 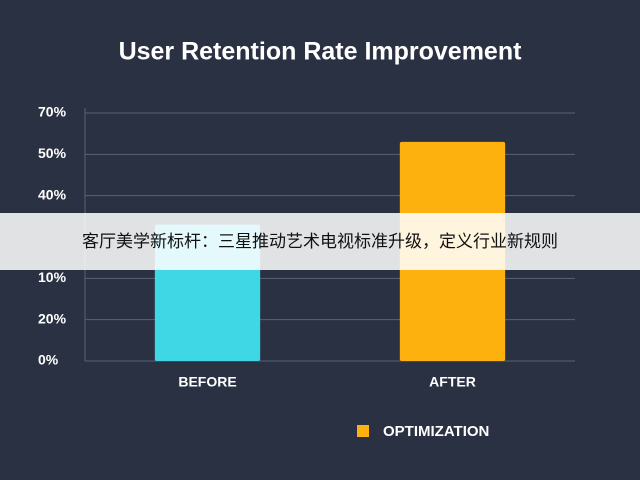 What do you see at coordinates (321, 52) in the screenshot?
I see `chart-title: User Retention Rate Improvement` at bounding box center [321, 52].